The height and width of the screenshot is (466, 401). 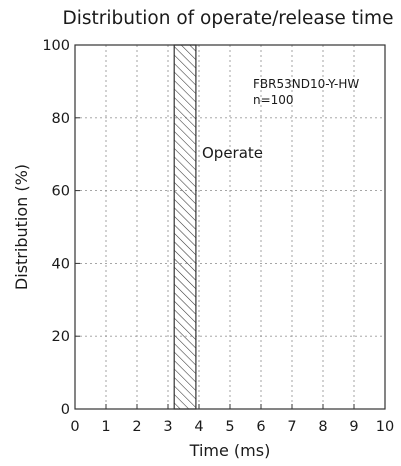 I want to click on x-tick-label: 5, so click(x=229, y=427).